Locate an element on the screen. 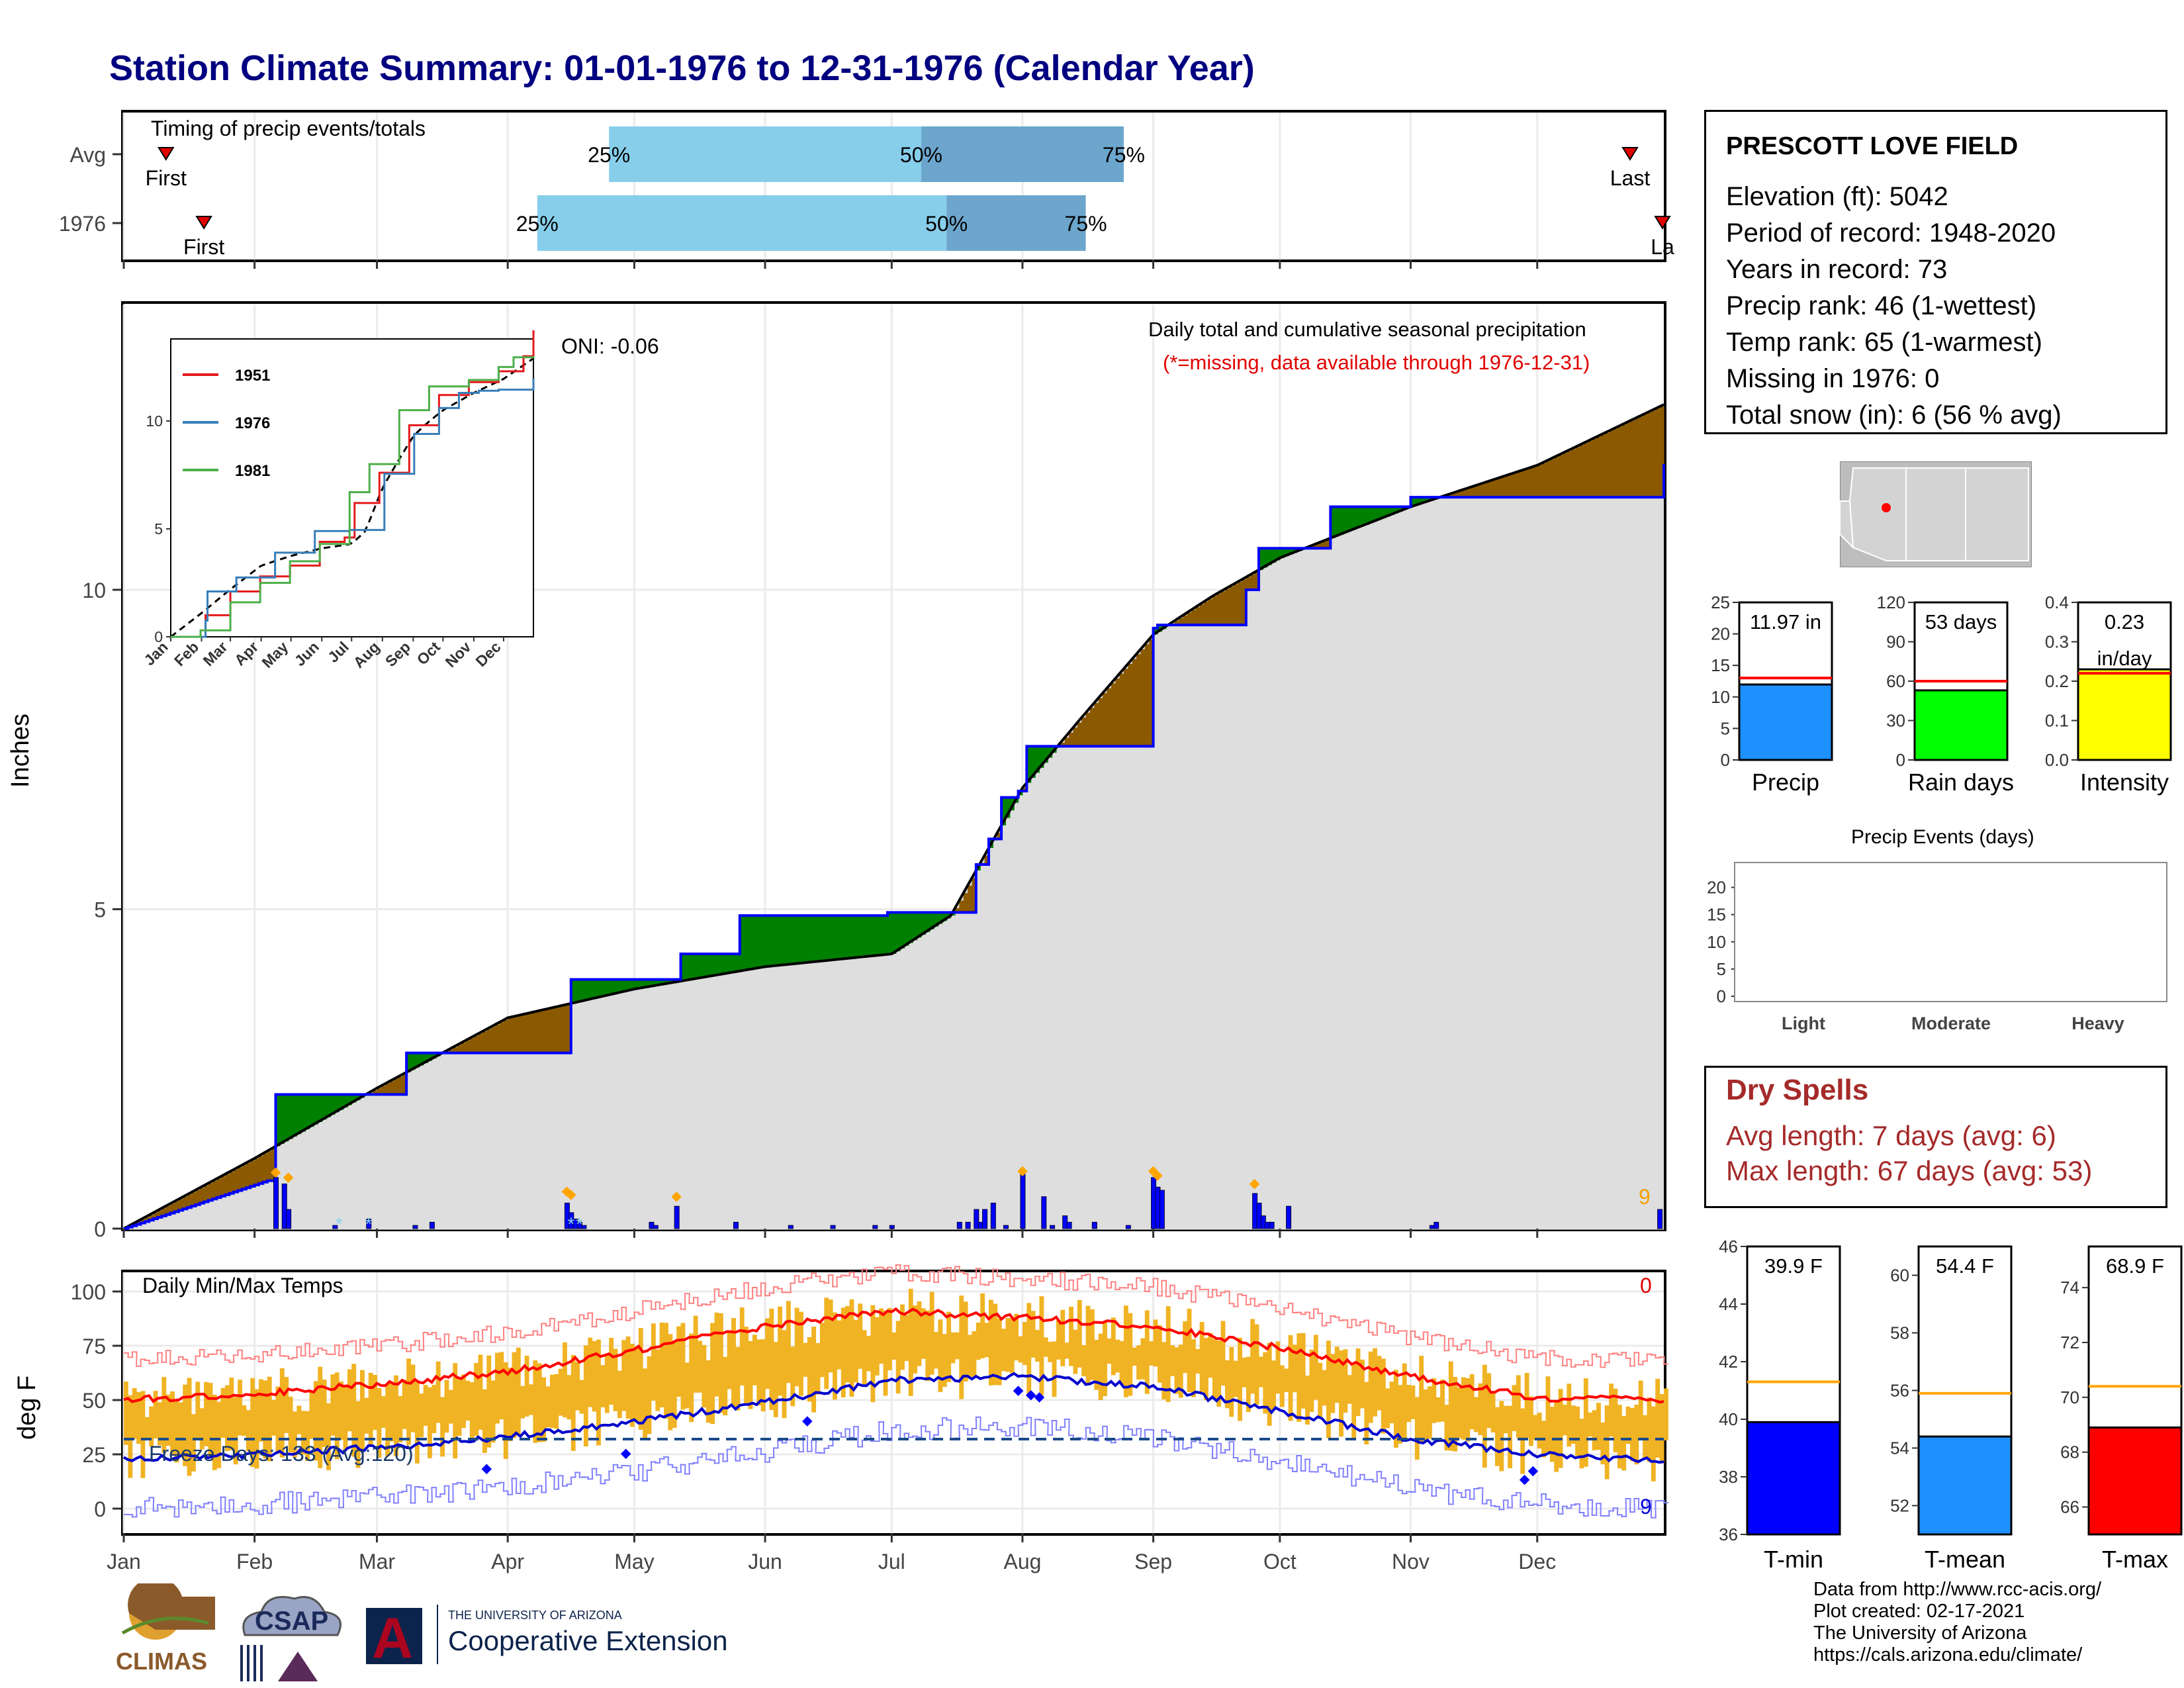 The image size is (2184, 1688). temp-bar-tick-label: 68 is located at coordinates (2069, 1452).